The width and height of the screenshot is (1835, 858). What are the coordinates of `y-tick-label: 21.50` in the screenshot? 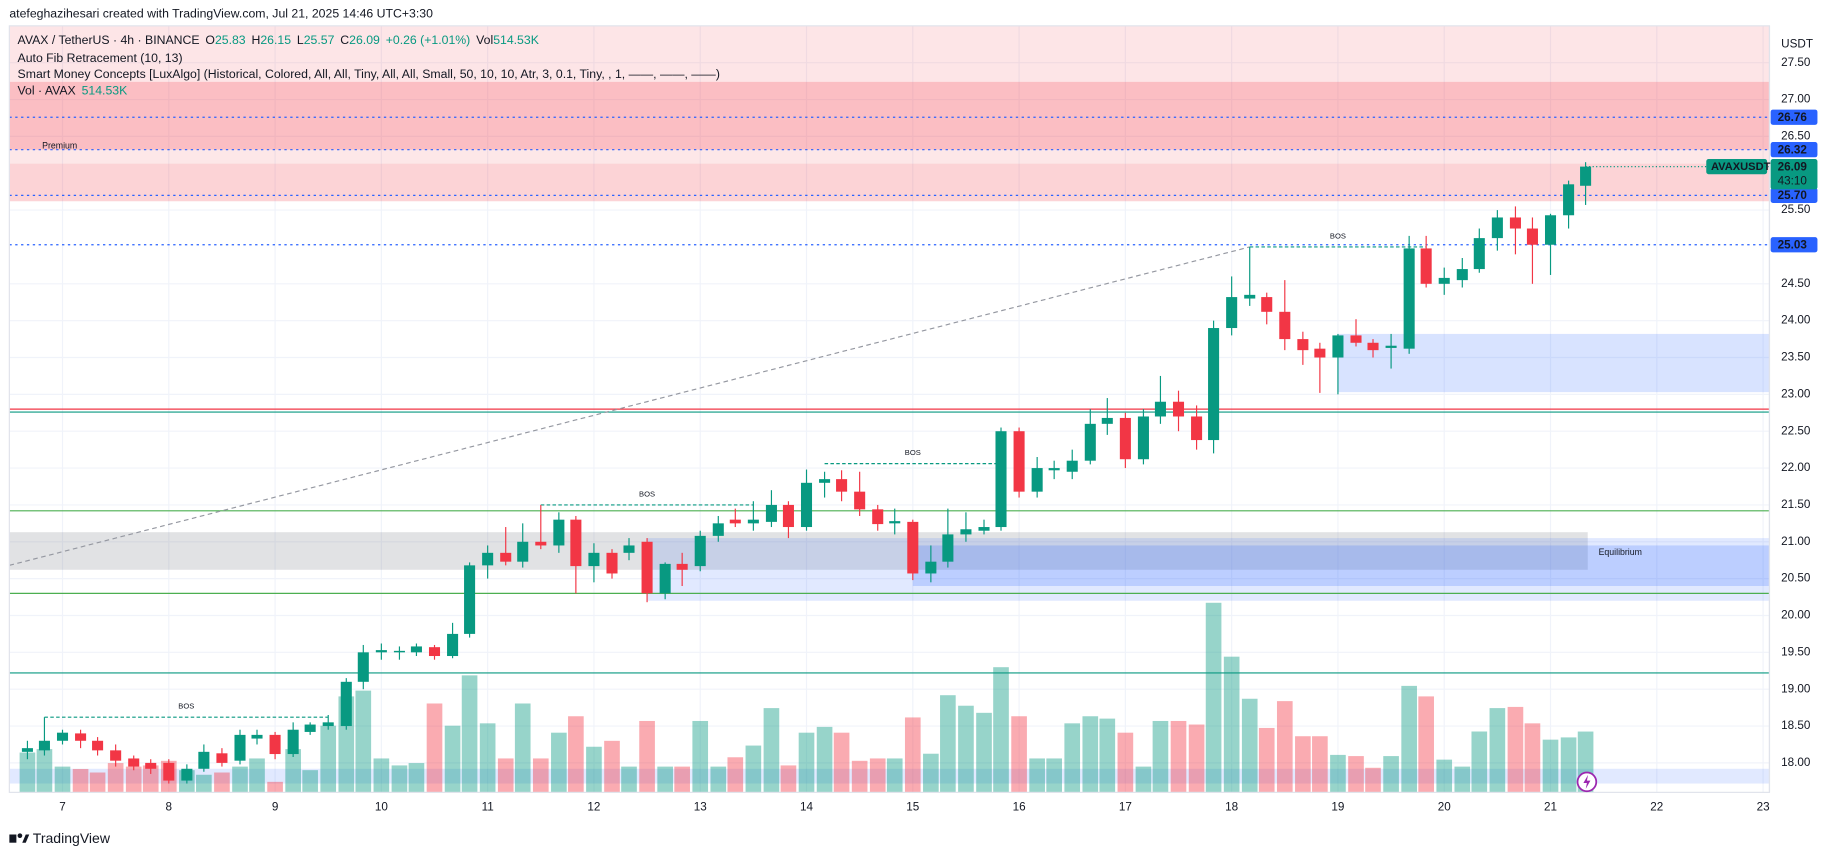 It's located at (1796, 504).